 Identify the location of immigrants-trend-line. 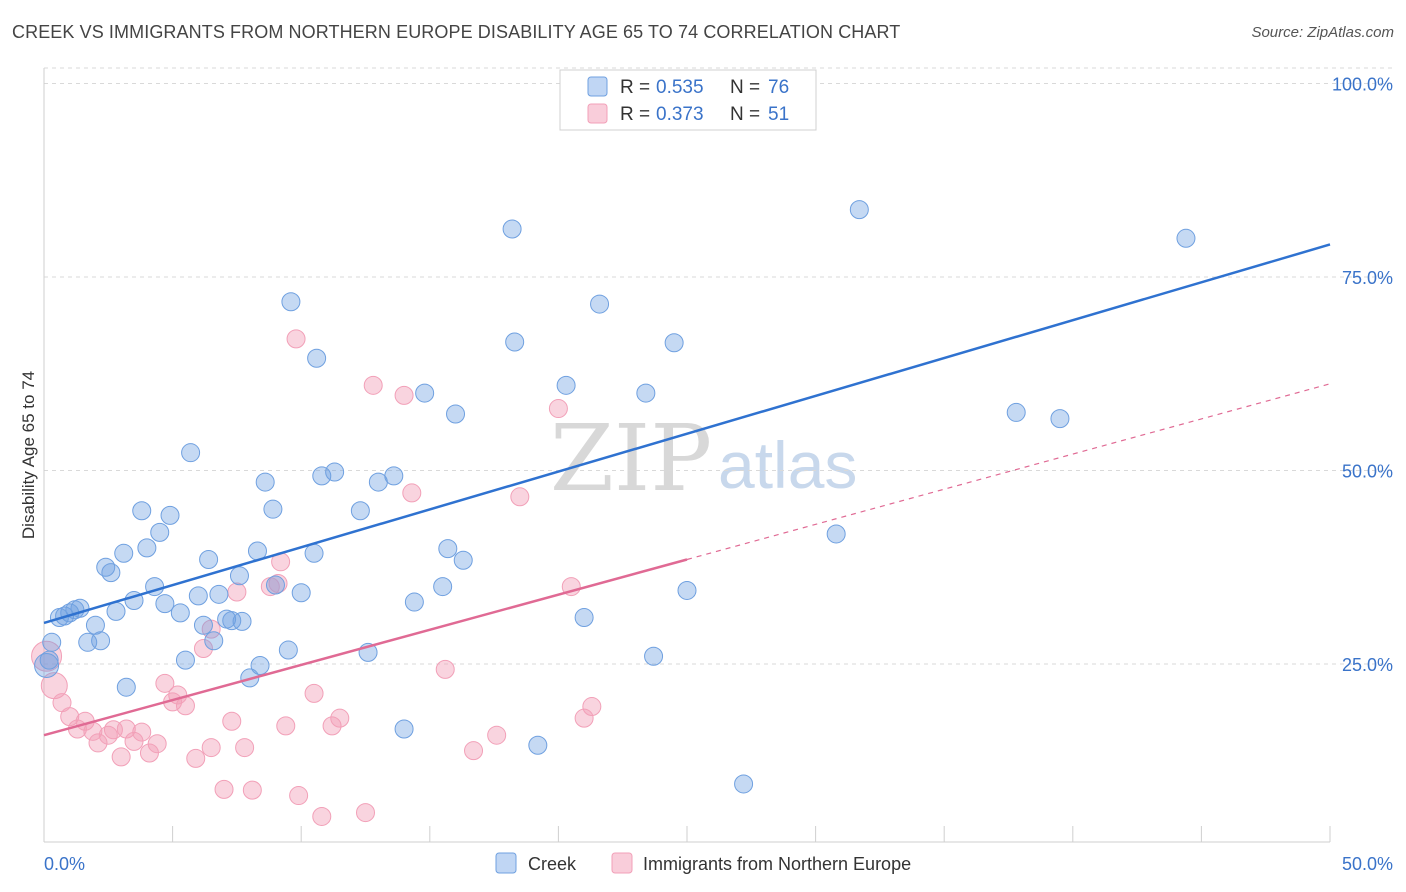
(365, 647).